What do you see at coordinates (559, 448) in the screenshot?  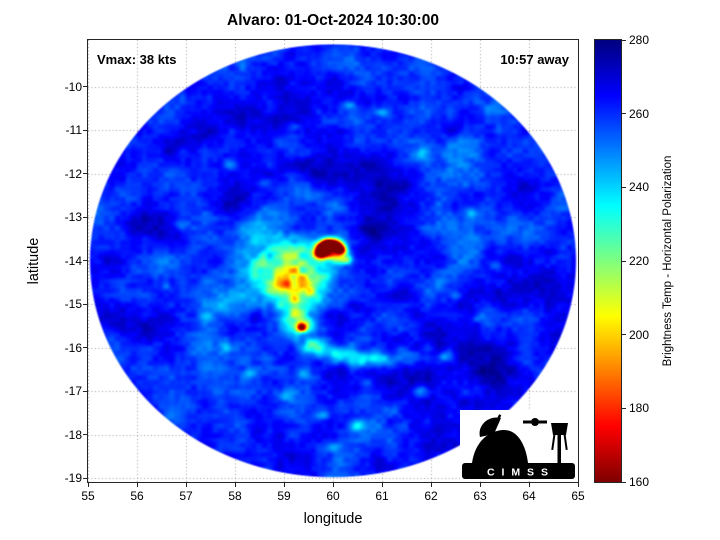 I see `tower-mast-icon` at bounding box center [559, 448].